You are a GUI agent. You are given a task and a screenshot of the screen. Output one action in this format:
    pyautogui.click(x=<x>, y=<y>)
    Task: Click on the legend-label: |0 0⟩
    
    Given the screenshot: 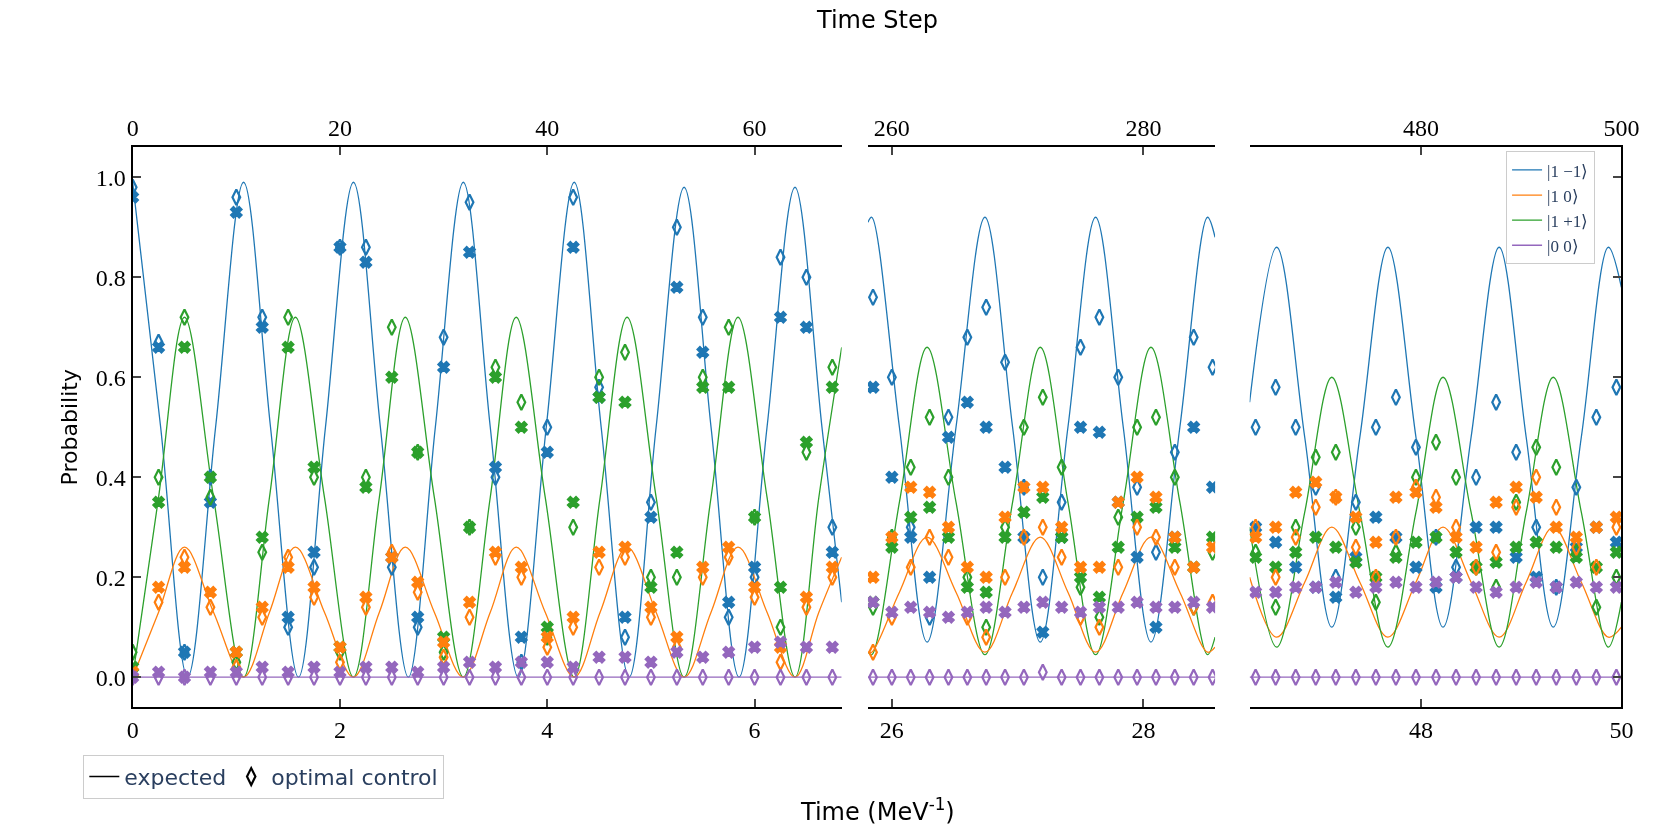 What is the action you would take?
    pyautogui.click(x=1563, y=246)
    